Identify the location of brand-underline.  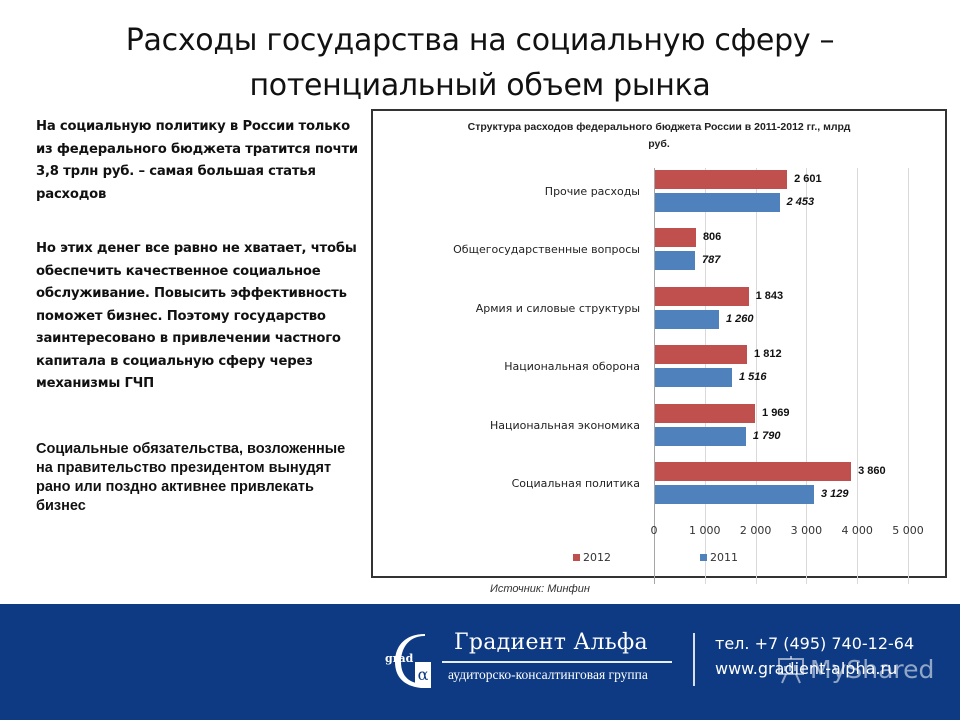
(557, 662).